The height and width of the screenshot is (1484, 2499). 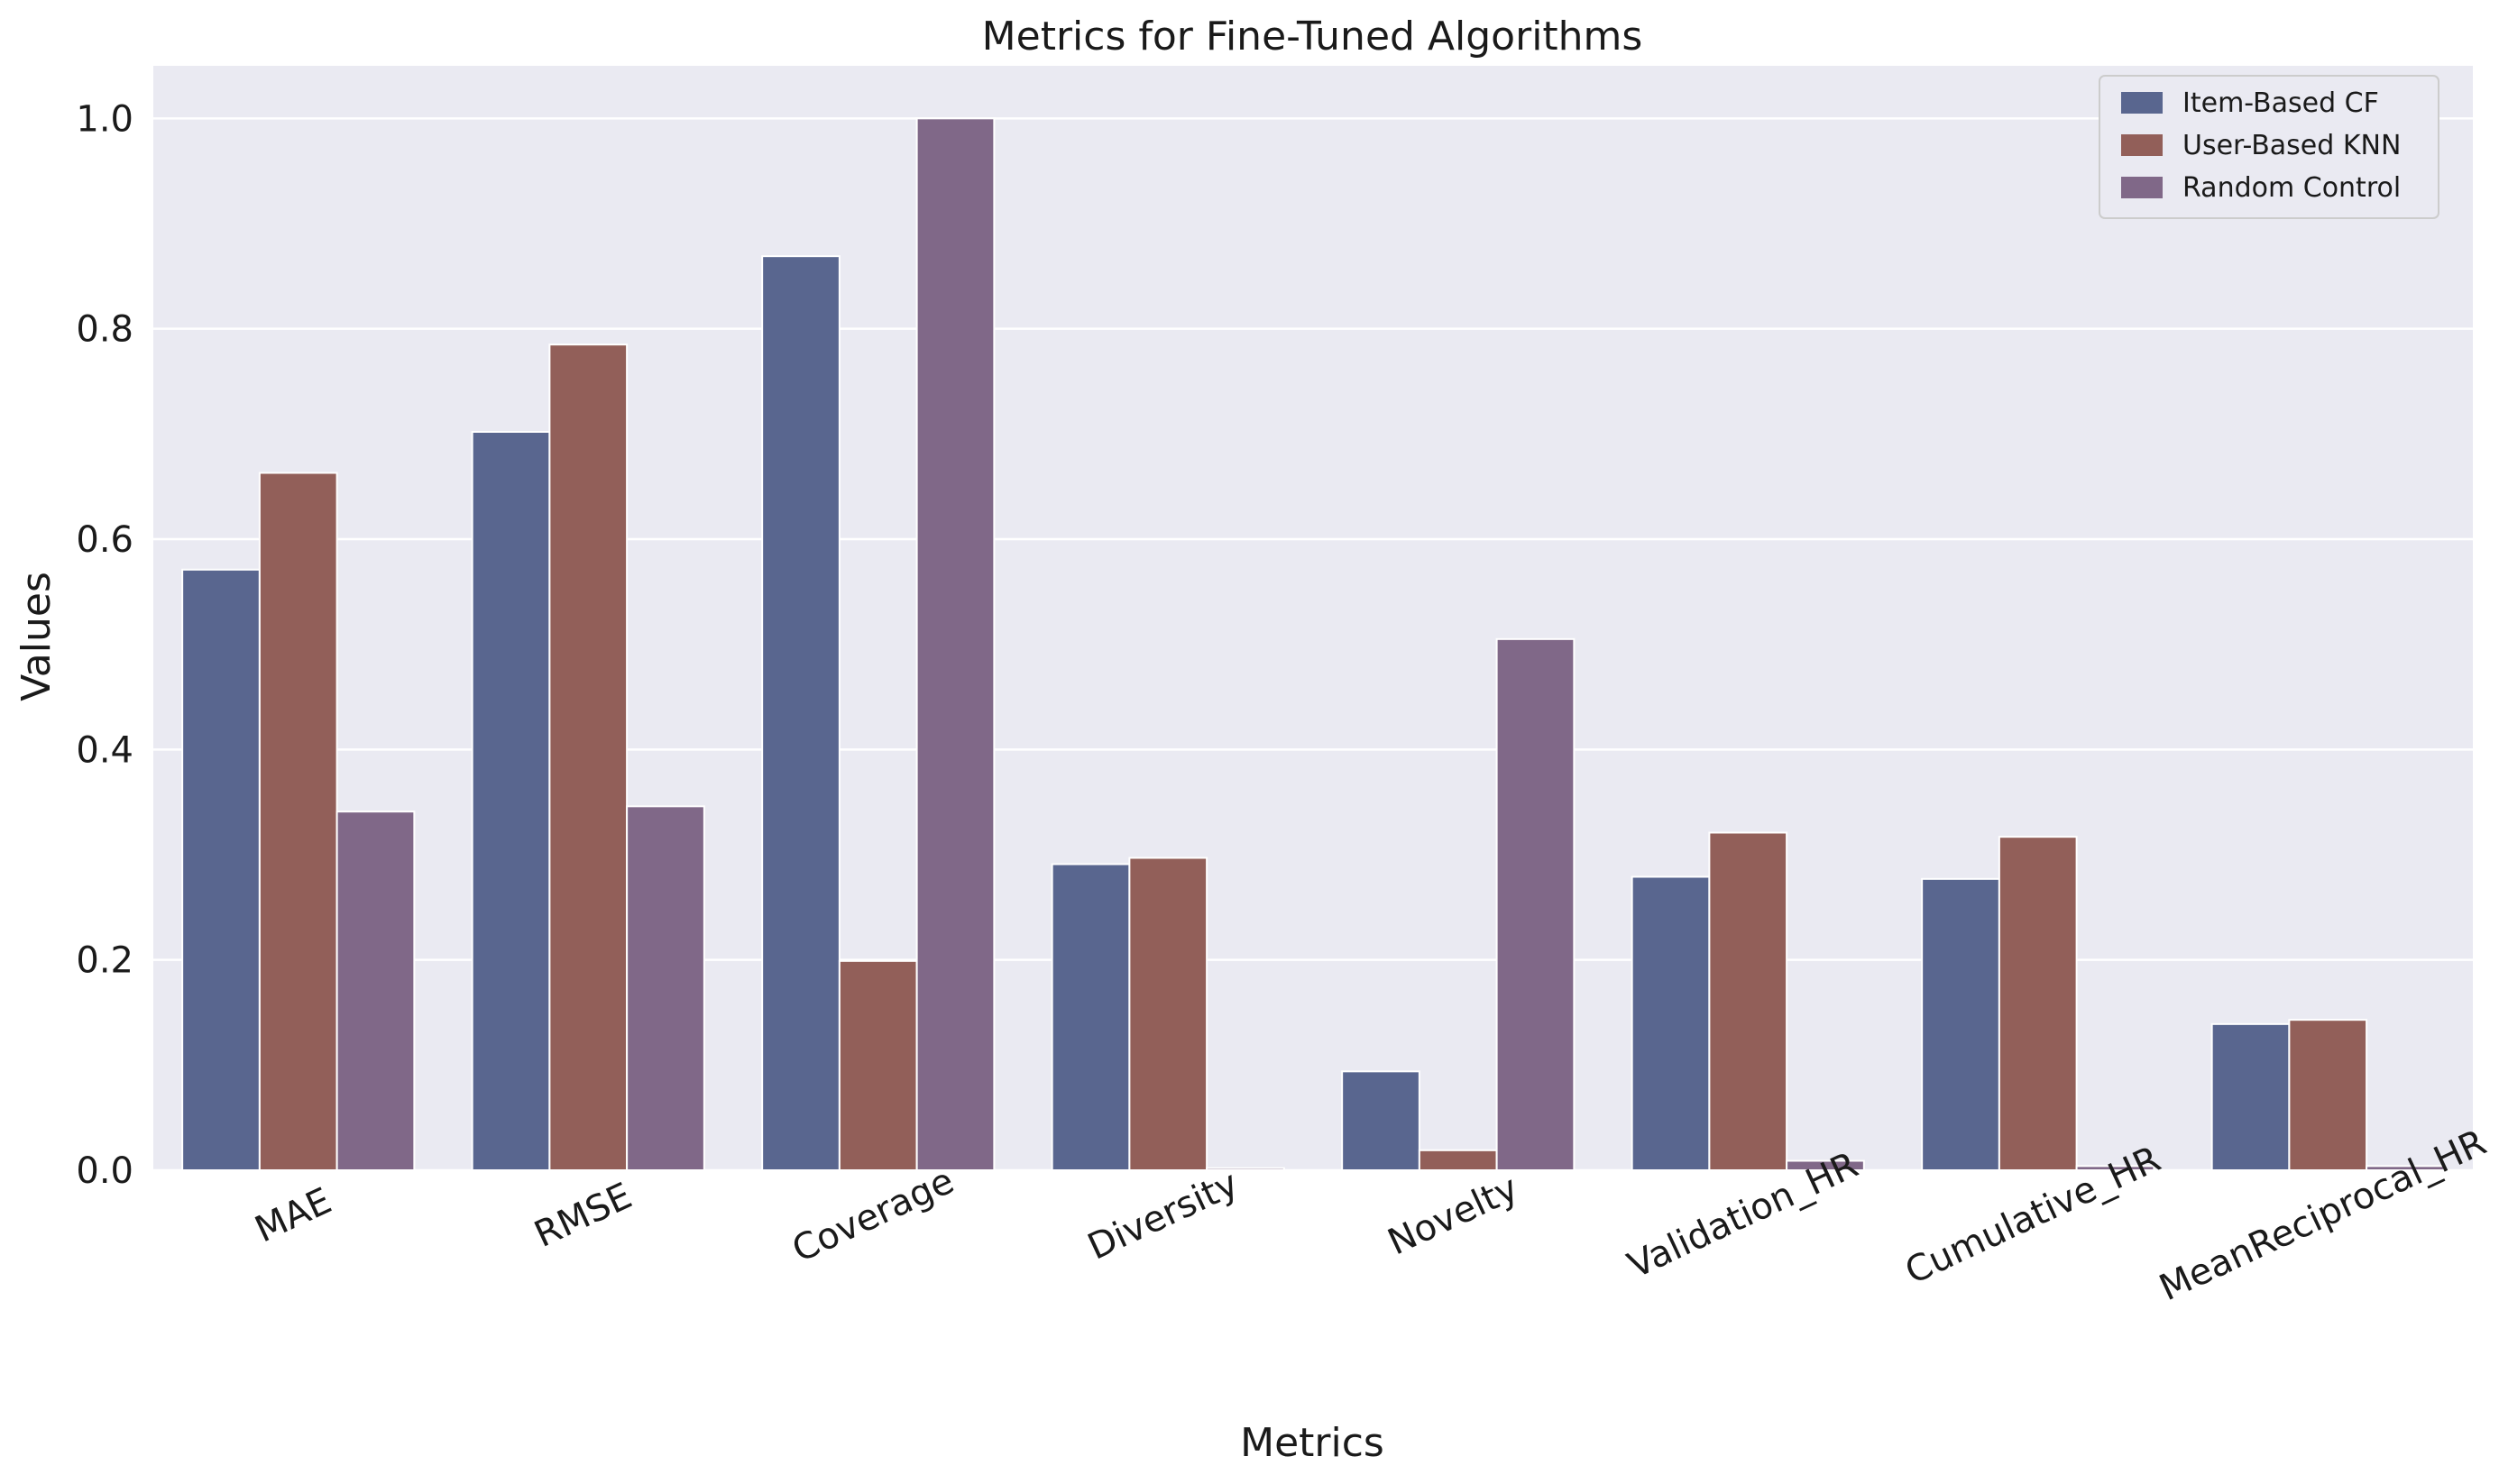 I want to click on legend-label: Random Control, so click(x=2291, y=188).